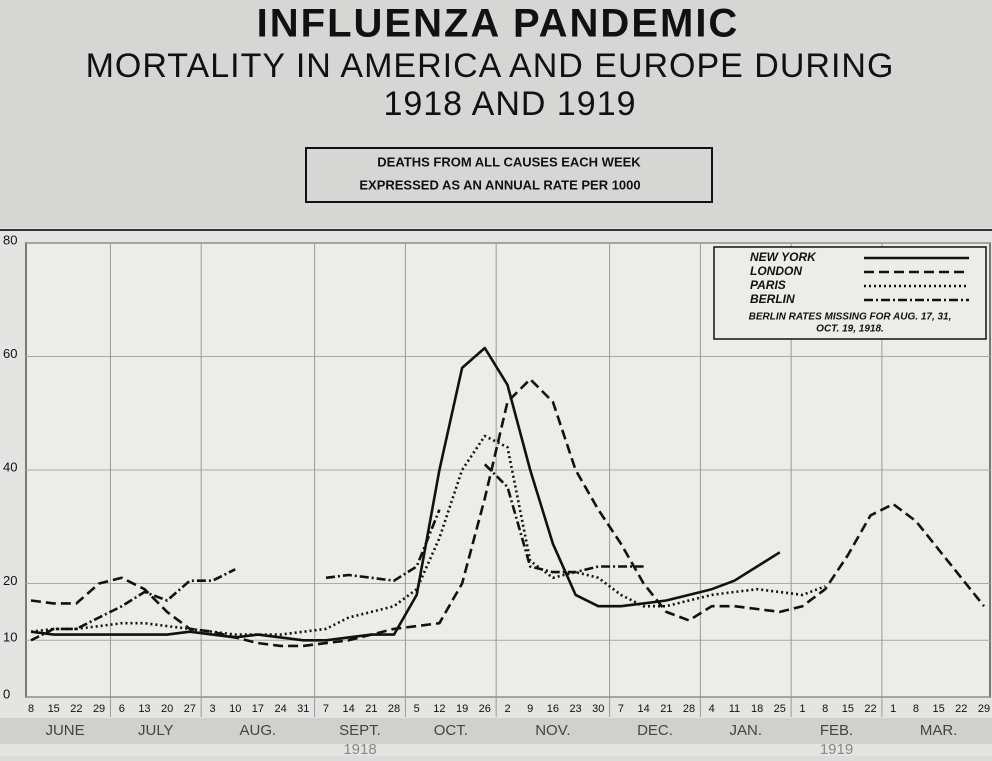  What do you see at coordinates (939, 730) in the screenshot?
I see `month-label: MAR.` at bounding box center [939, 730].